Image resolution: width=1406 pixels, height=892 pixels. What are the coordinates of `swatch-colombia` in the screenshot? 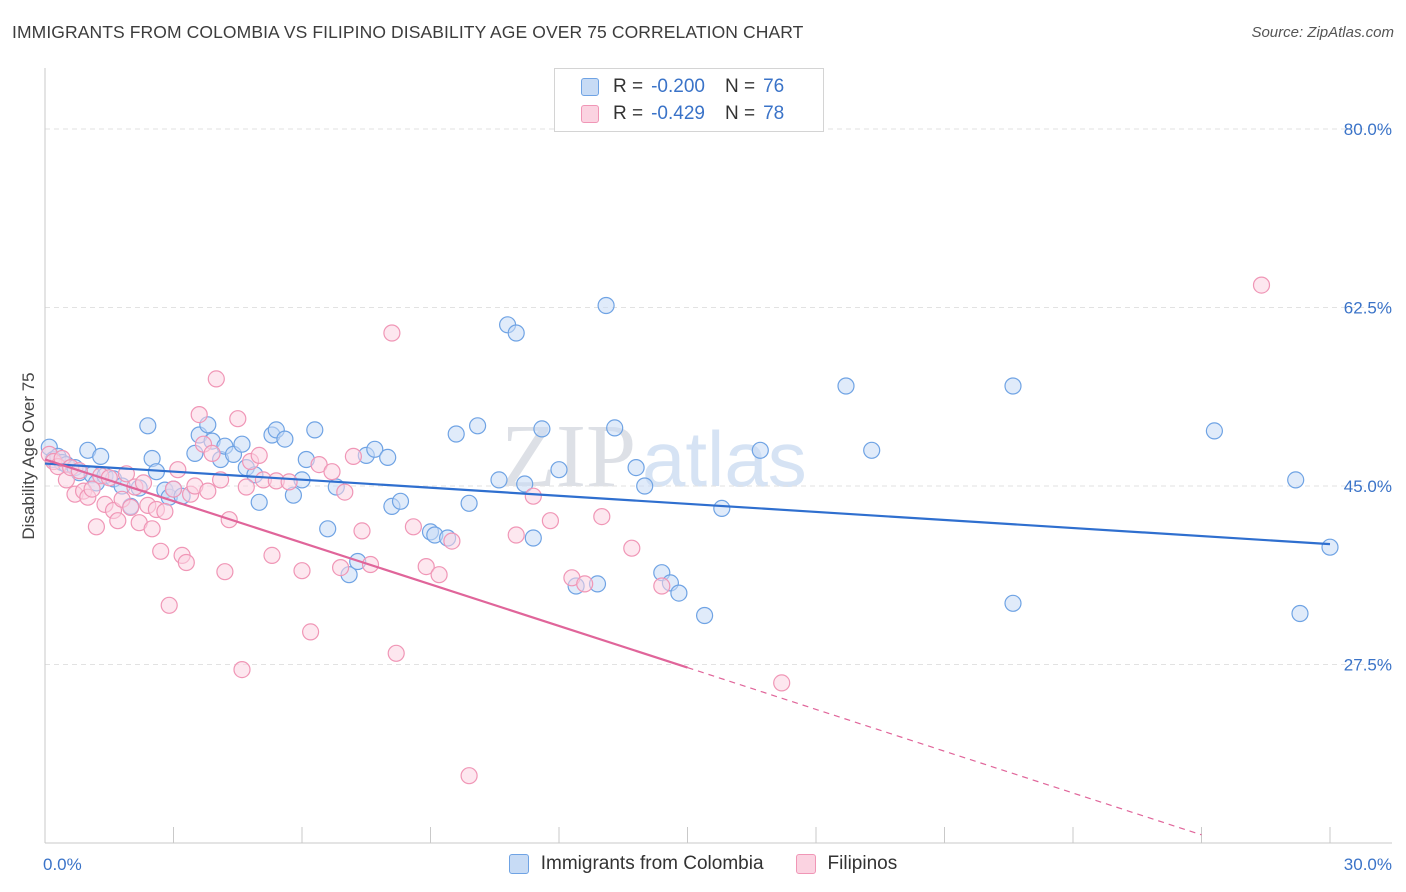 It's located at (590, 87).